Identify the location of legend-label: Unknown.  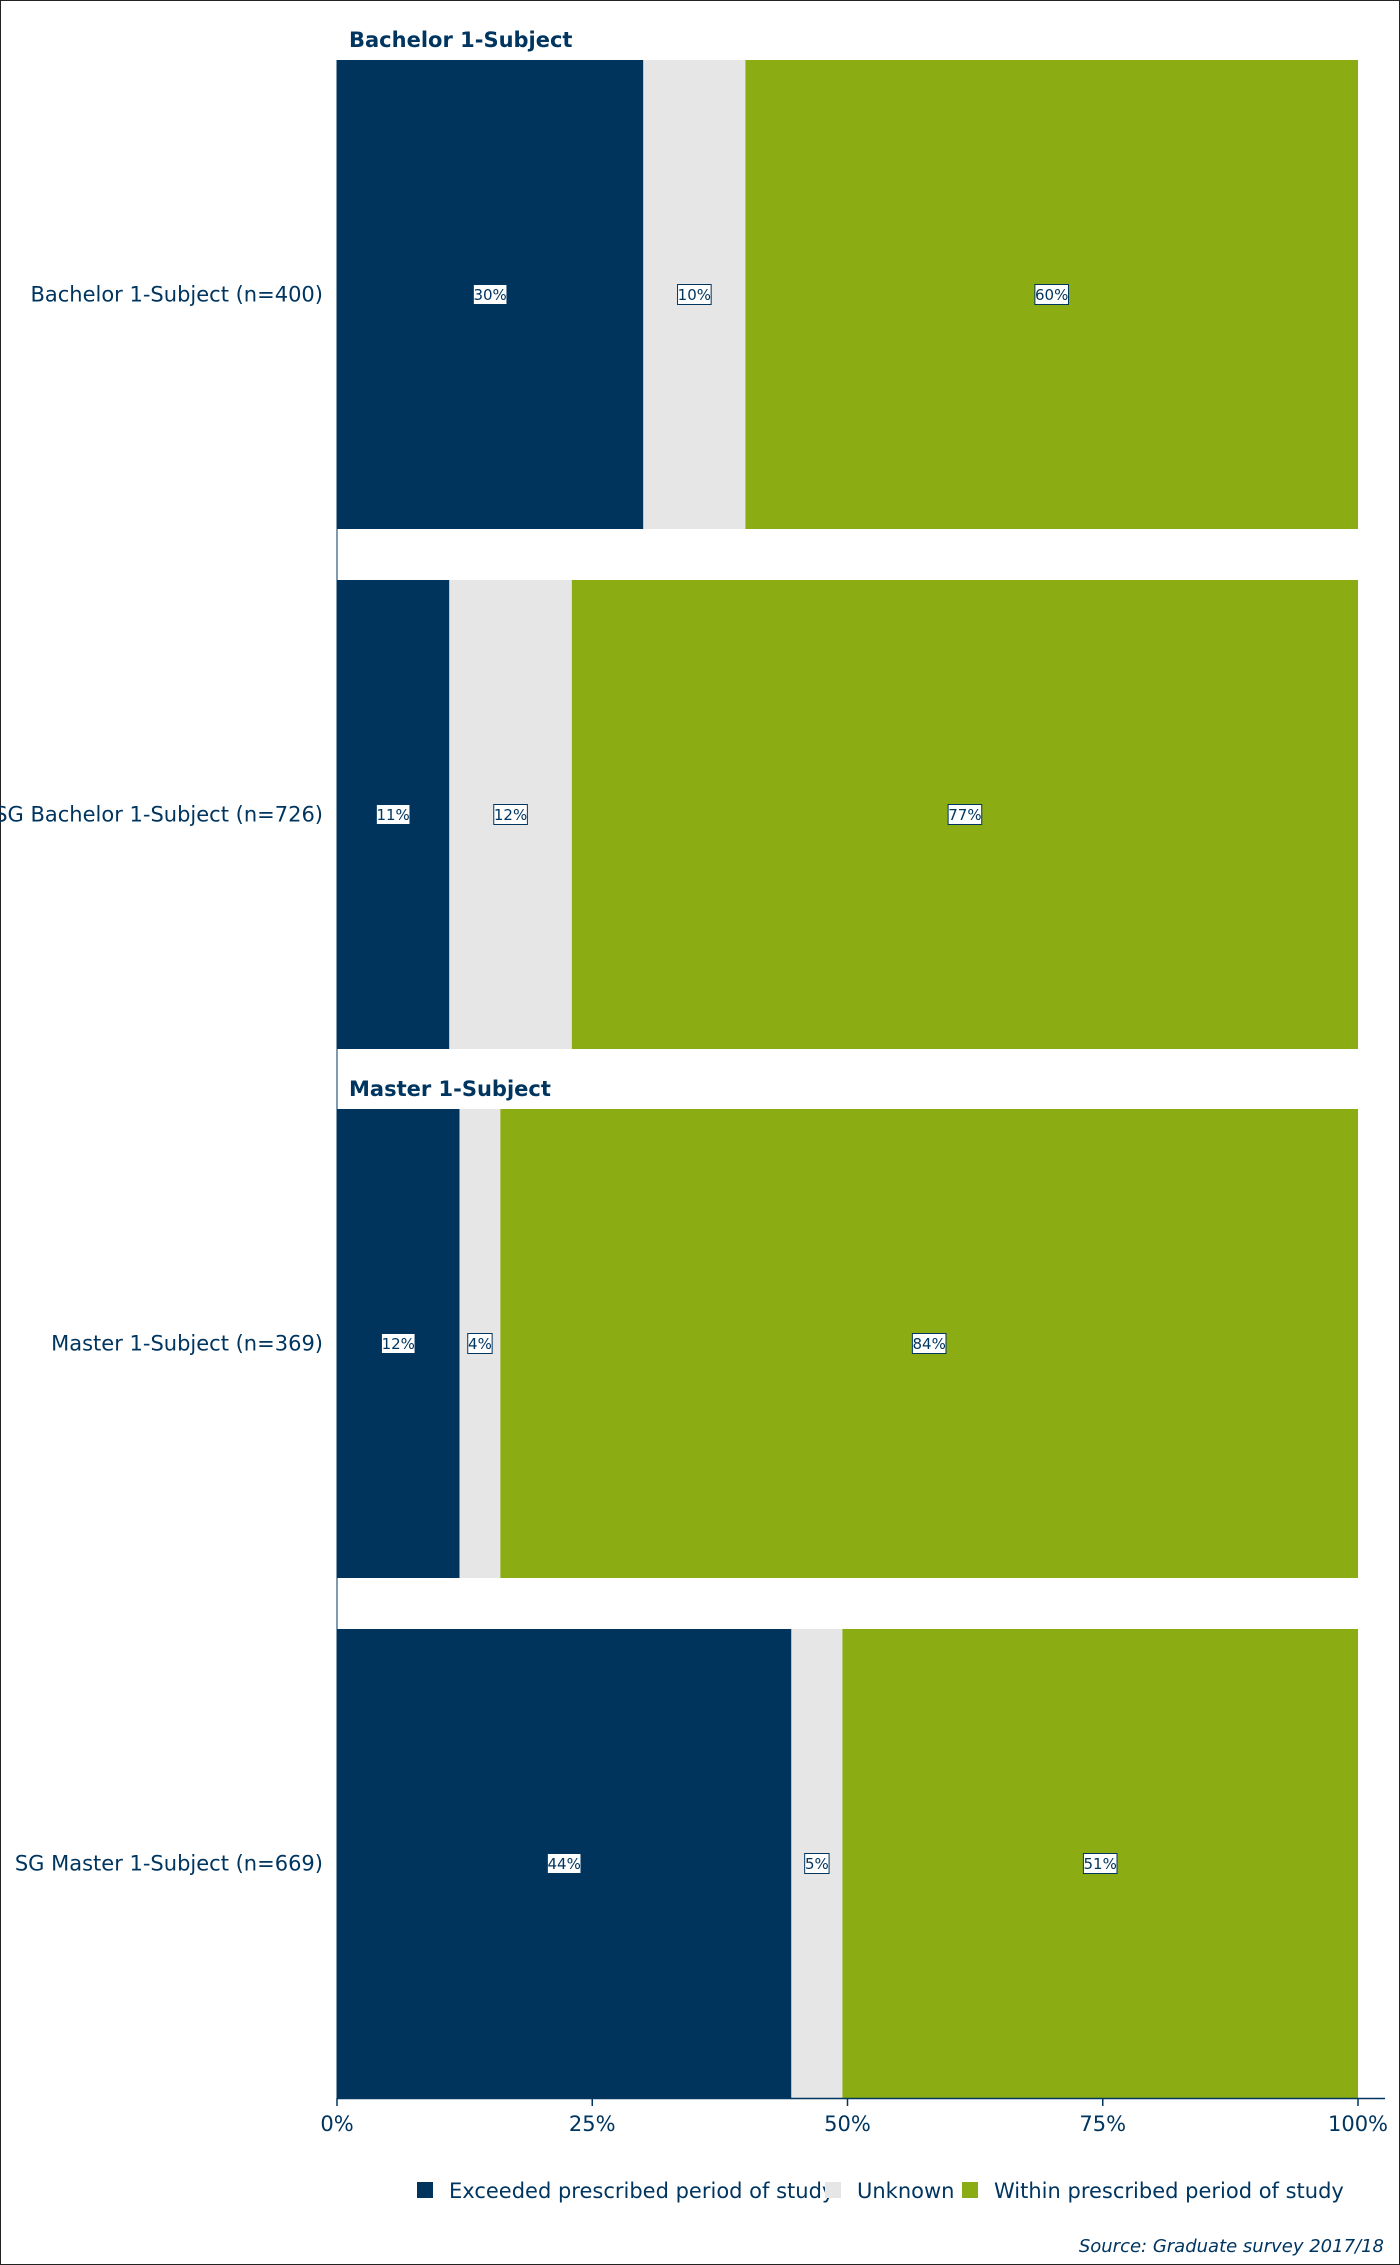
(905, 2191).